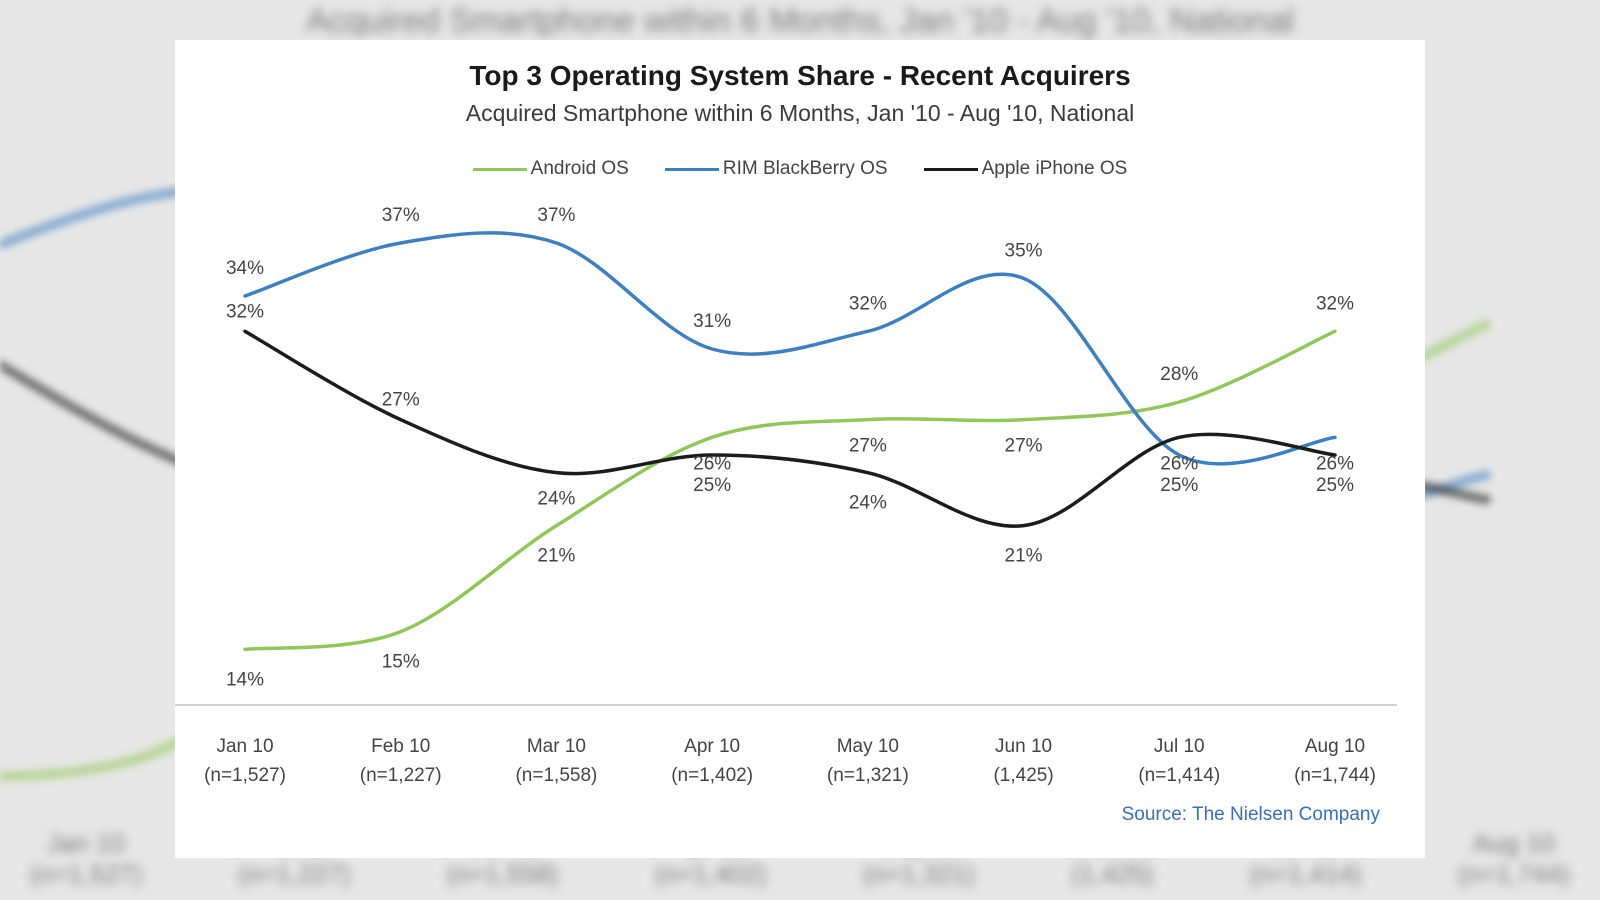 This screenshot has height=900, width=1600. Describe the element at coordinates (1179, 485) in the screenshot. I see `data-label-rim-blackberry-os: 25%` at that location.